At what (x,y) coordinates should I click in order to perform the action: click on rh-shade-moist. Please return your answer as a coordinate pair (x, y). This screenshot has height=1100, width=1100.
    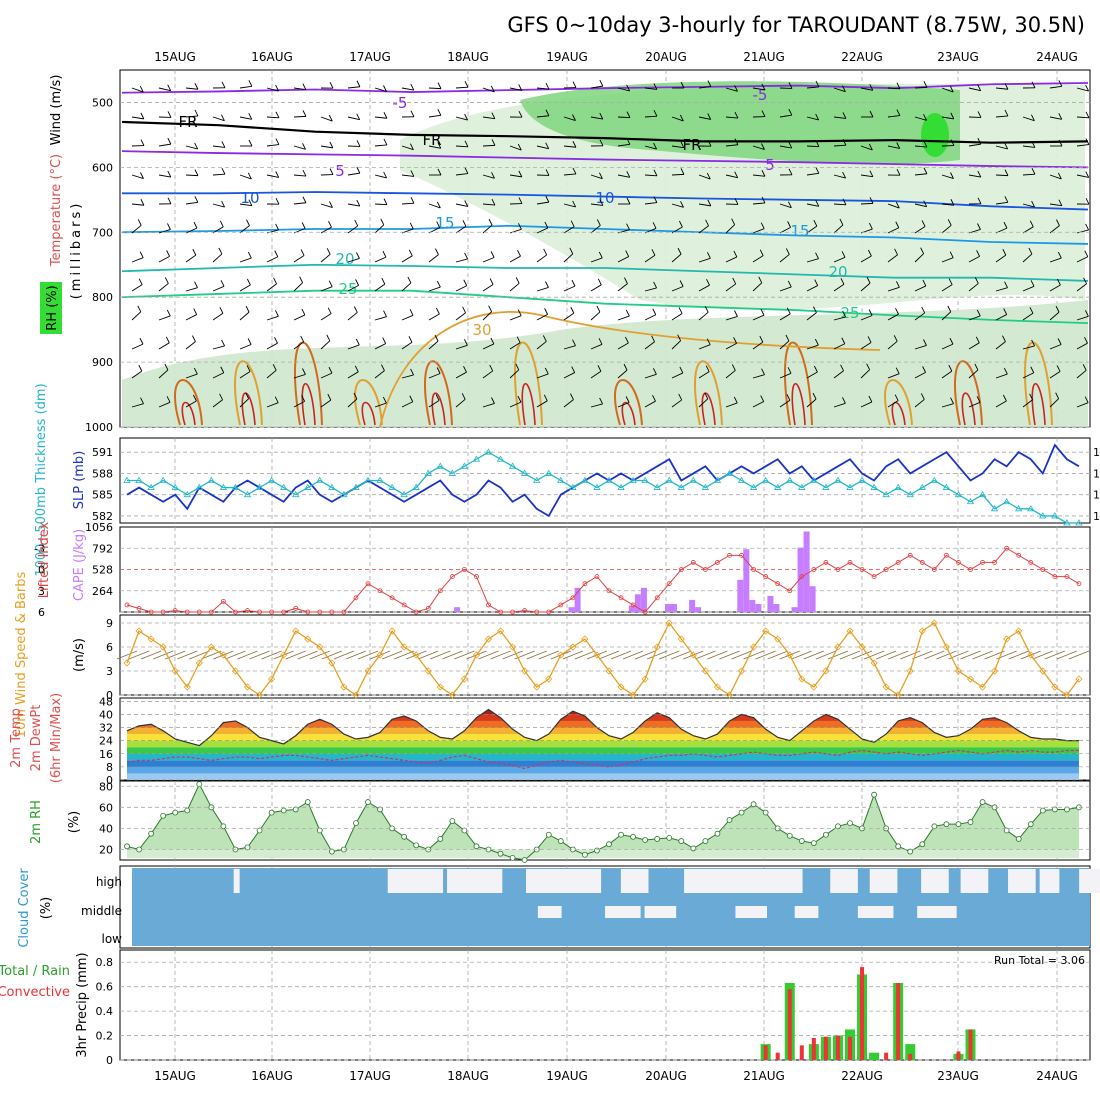
    Looking at the image, I should click on (740, 123).